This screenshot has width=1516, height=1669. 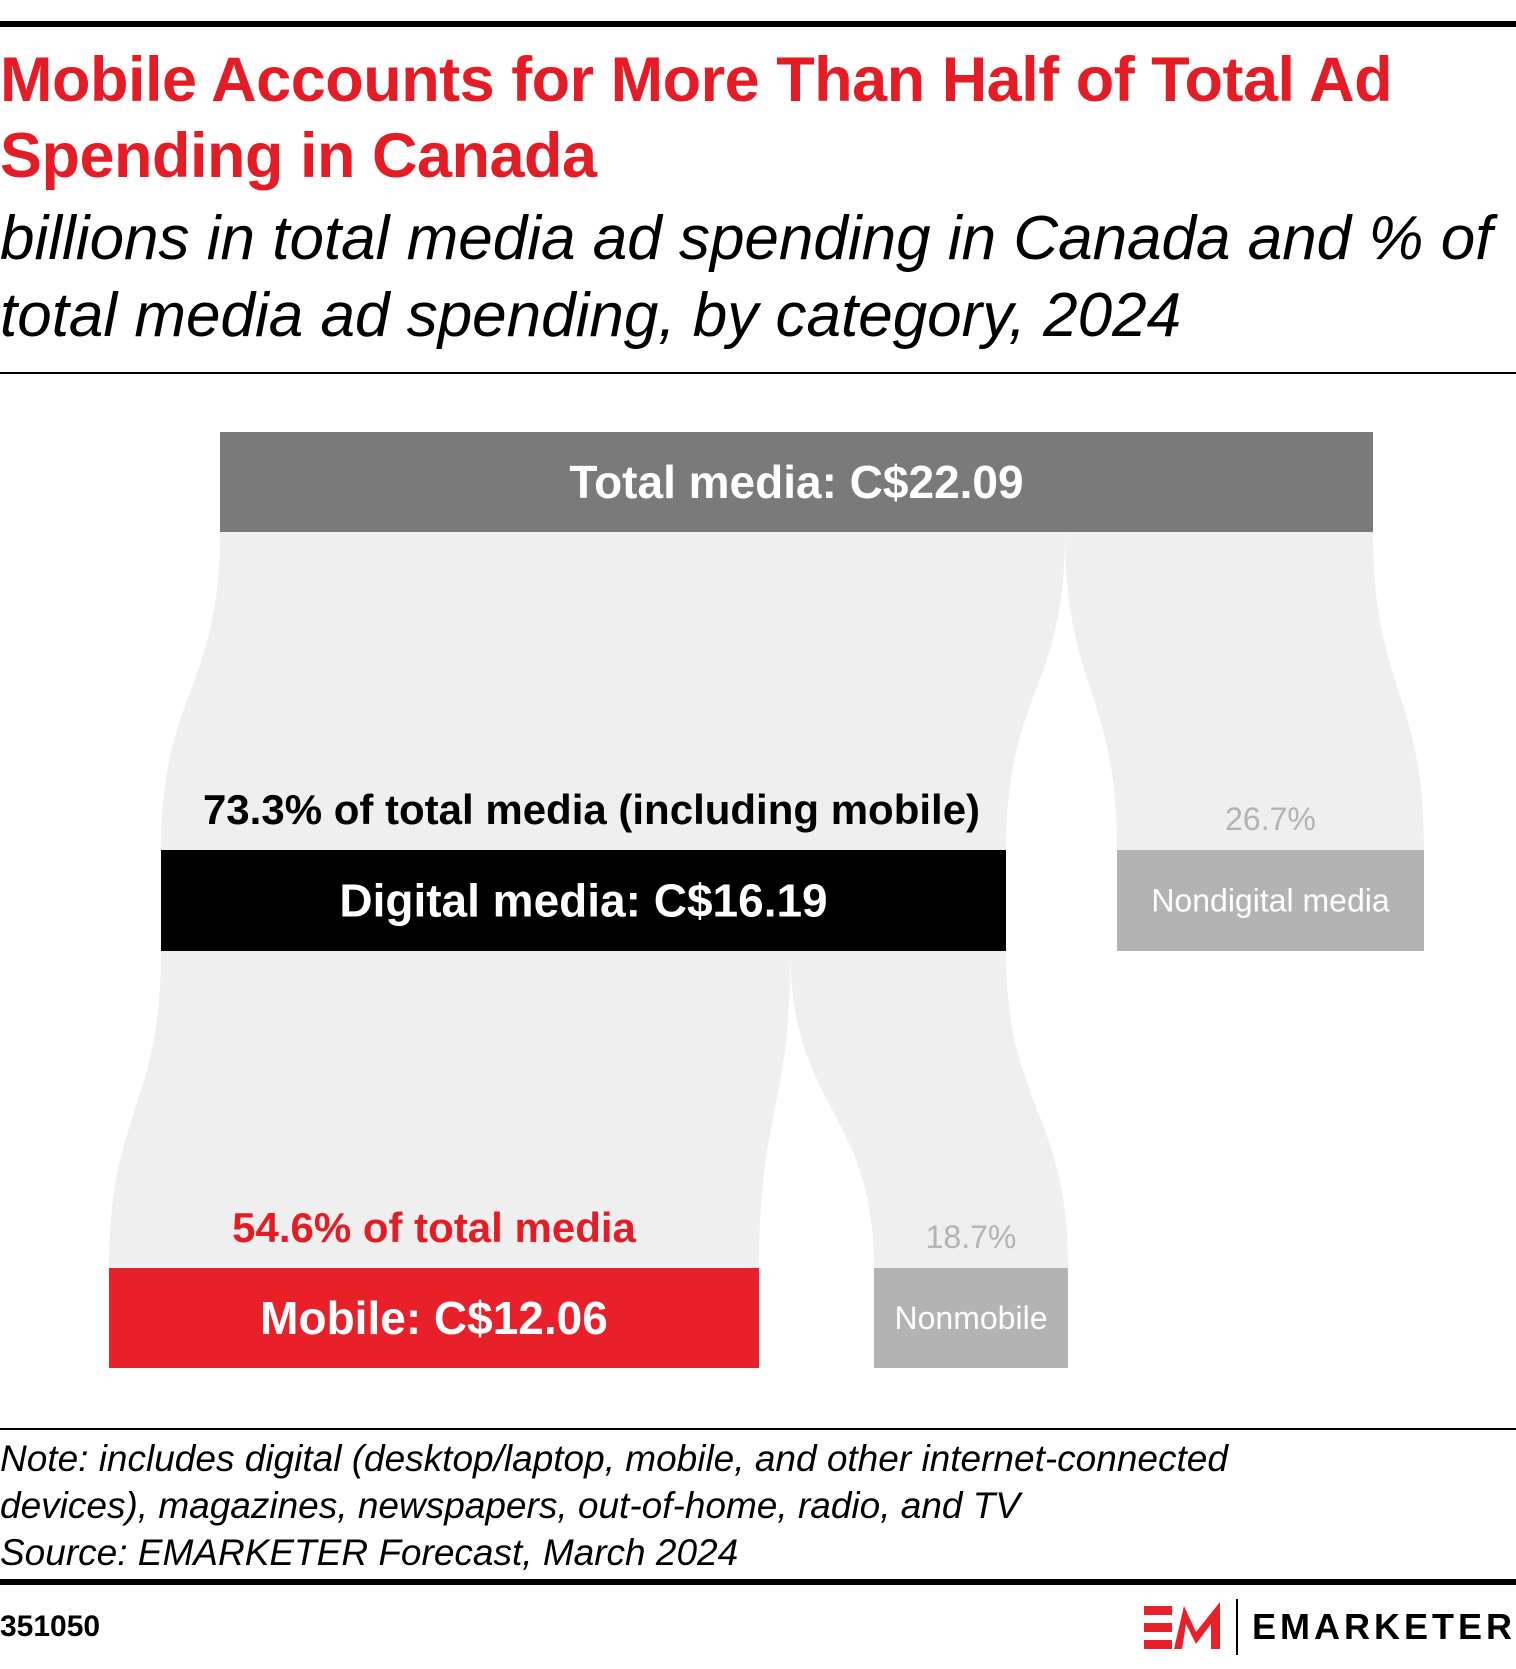 I want to click on footer-divider, so click(x=758, y=1429).